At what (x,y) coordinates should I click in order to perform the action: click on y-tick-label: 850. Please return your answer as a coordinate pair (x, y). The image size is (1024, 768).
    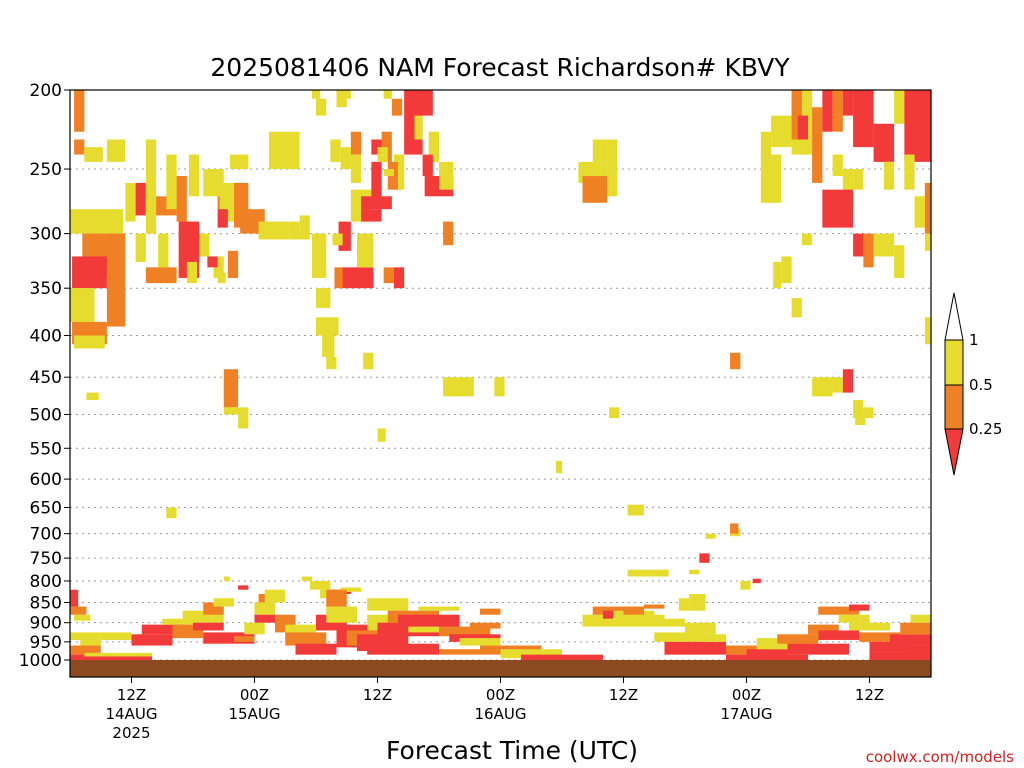
    Looking at the image, I should click on (46, 603).